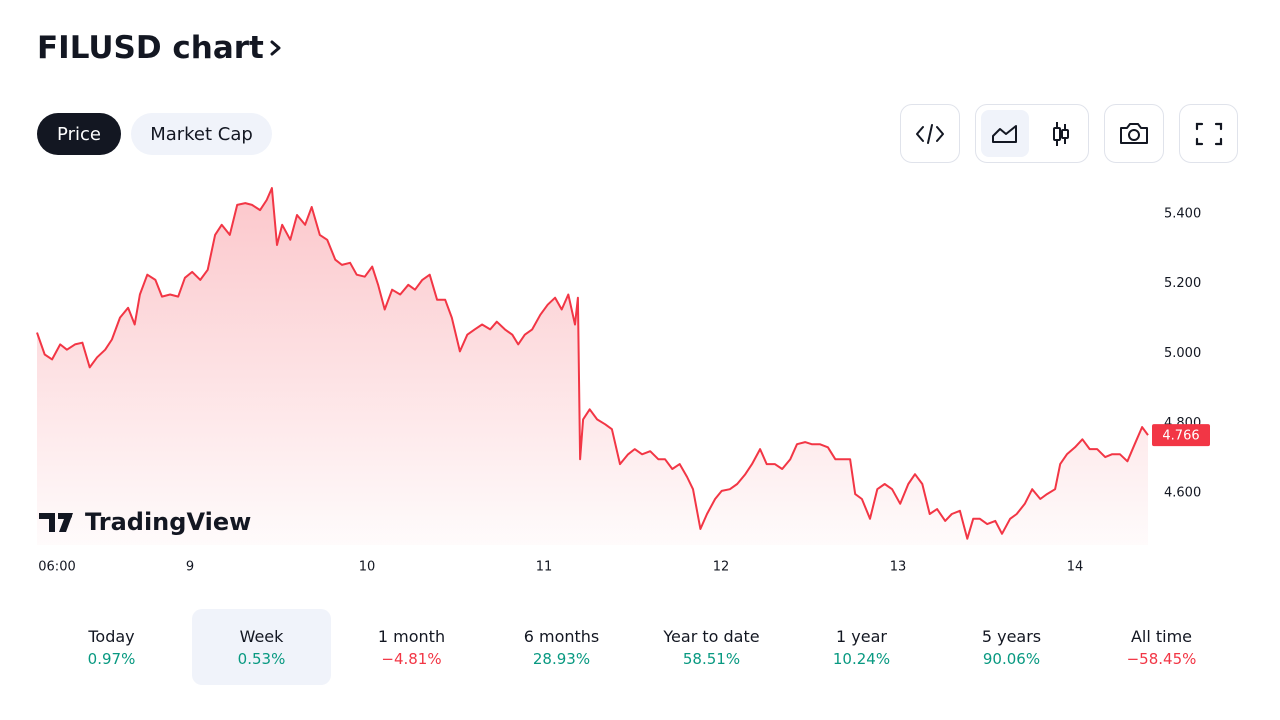 This screenshot has height=720, width=1280. I want to click on period-label: 1 year, so click(861, 636).